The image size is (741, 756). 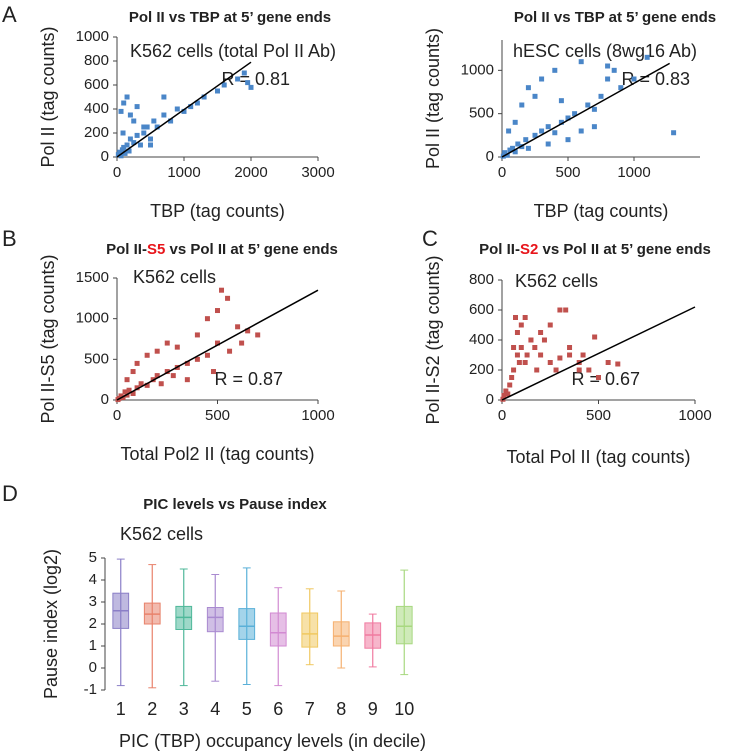 What do you see at coordinates (156, 249) in the screenshot?
I see `title-part: S5` at bounding box center [156, 249].